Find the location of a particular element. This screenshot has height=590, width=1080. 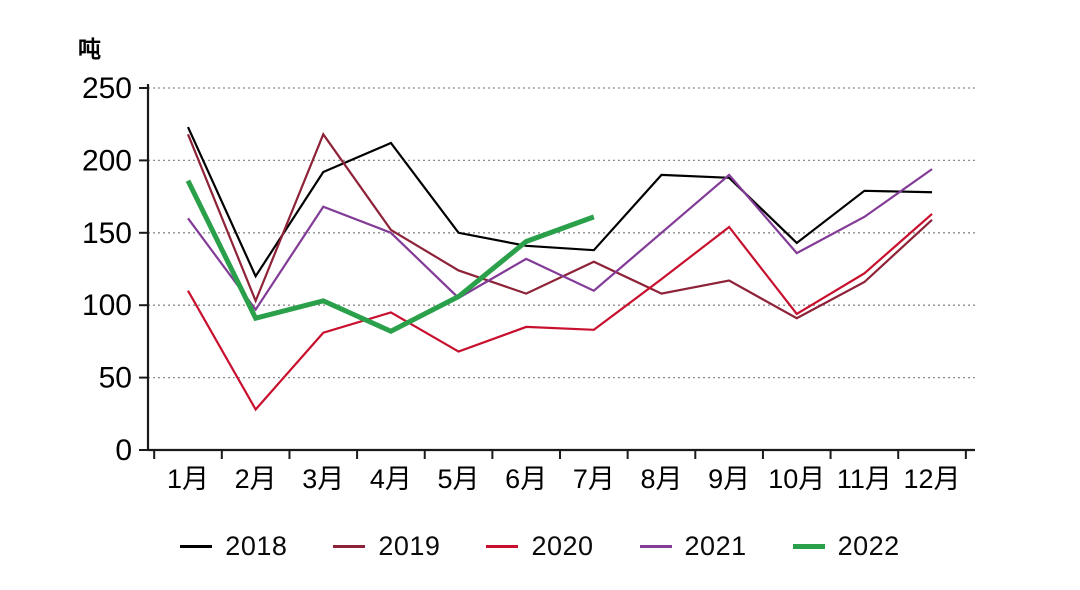

legend-item-2022: 2022 is located at coordinates (846, 546).